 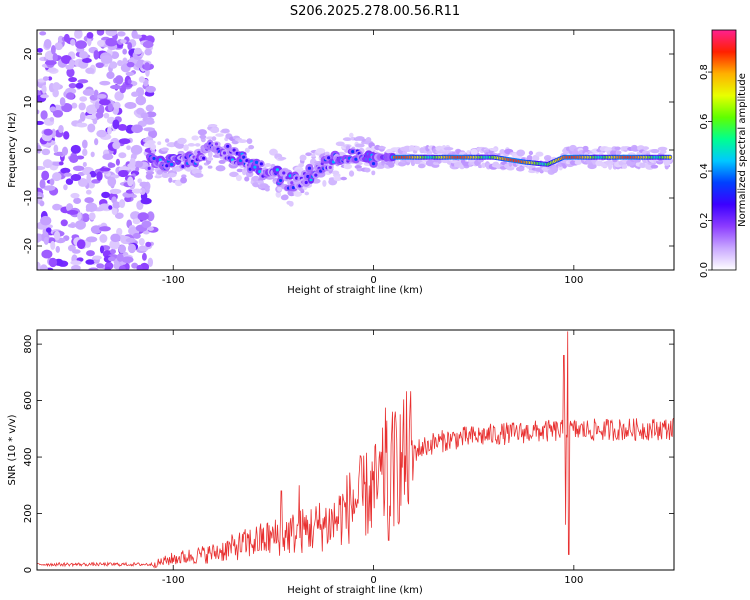 I want to click on spectrogram-y-tick-label: 20, so click(x=28, y=54).